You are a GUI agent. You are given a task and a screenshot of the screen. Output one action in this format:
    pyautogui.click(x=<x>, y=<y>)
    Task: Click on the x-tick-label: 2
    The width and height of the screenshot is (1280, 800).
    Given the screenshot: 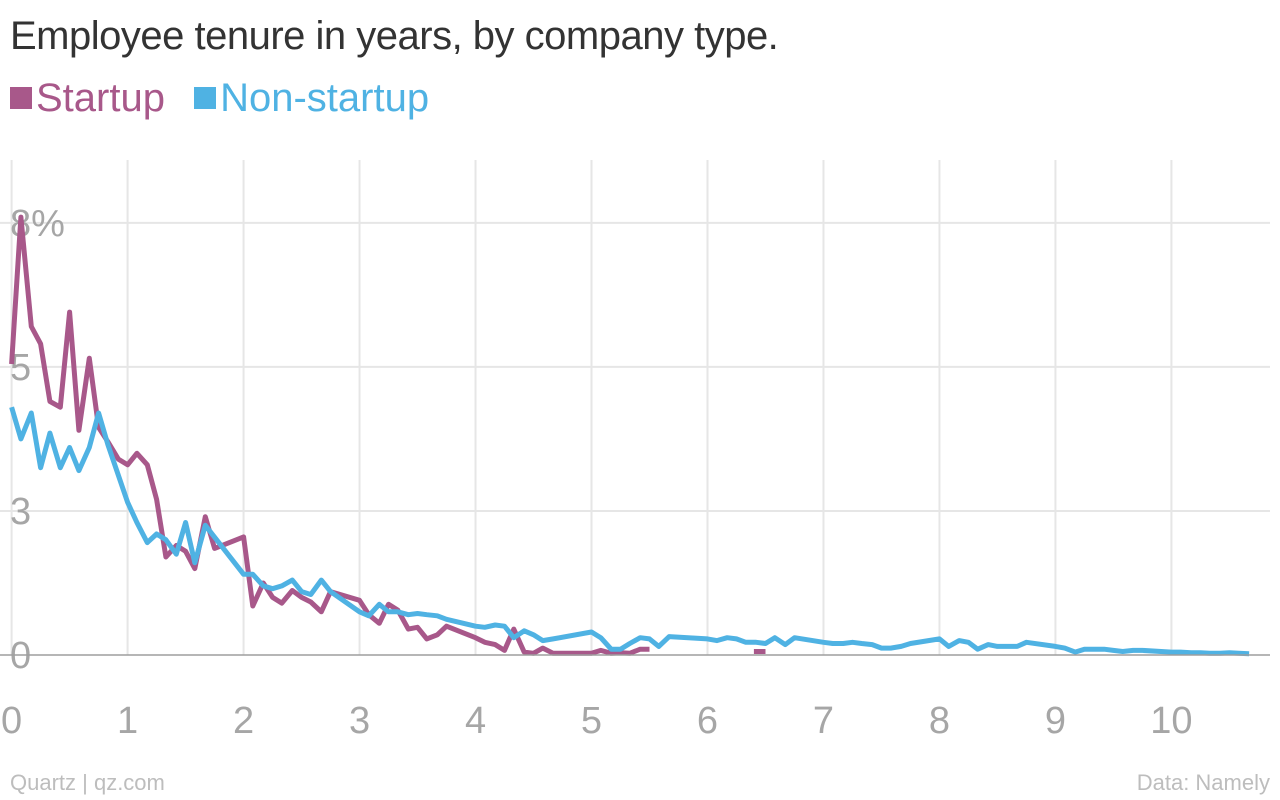 What is the action you would take?
    pyautogui.click(x=243, y=721)
    